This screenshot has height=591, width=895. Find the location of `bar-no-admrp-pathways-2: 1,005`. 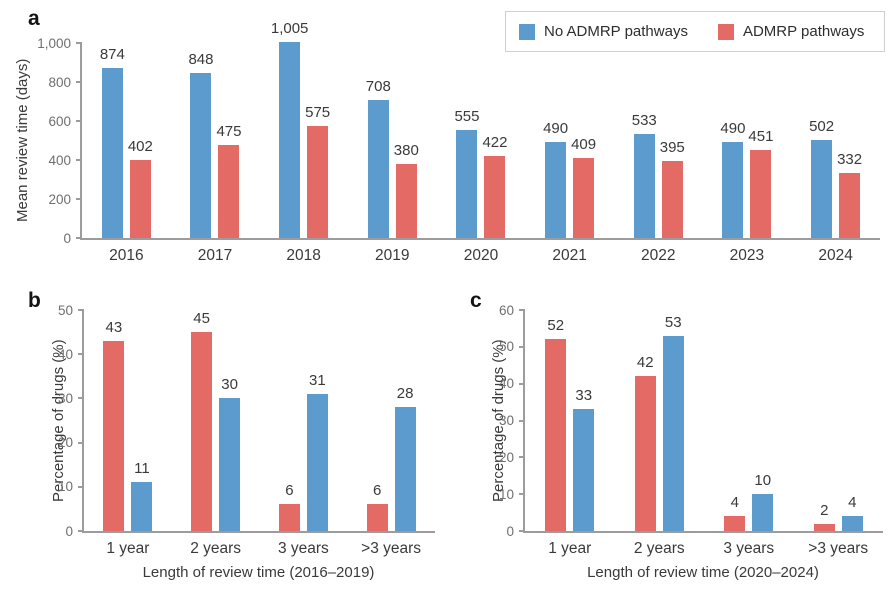

bar-no-admrp-pathways-2: 1,005 is located at coordinates (289, 129).